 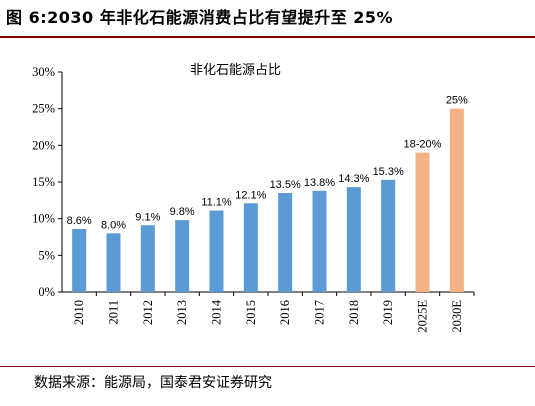 I want to click on x-tick-label: 2013, so click(x=182, y=312).